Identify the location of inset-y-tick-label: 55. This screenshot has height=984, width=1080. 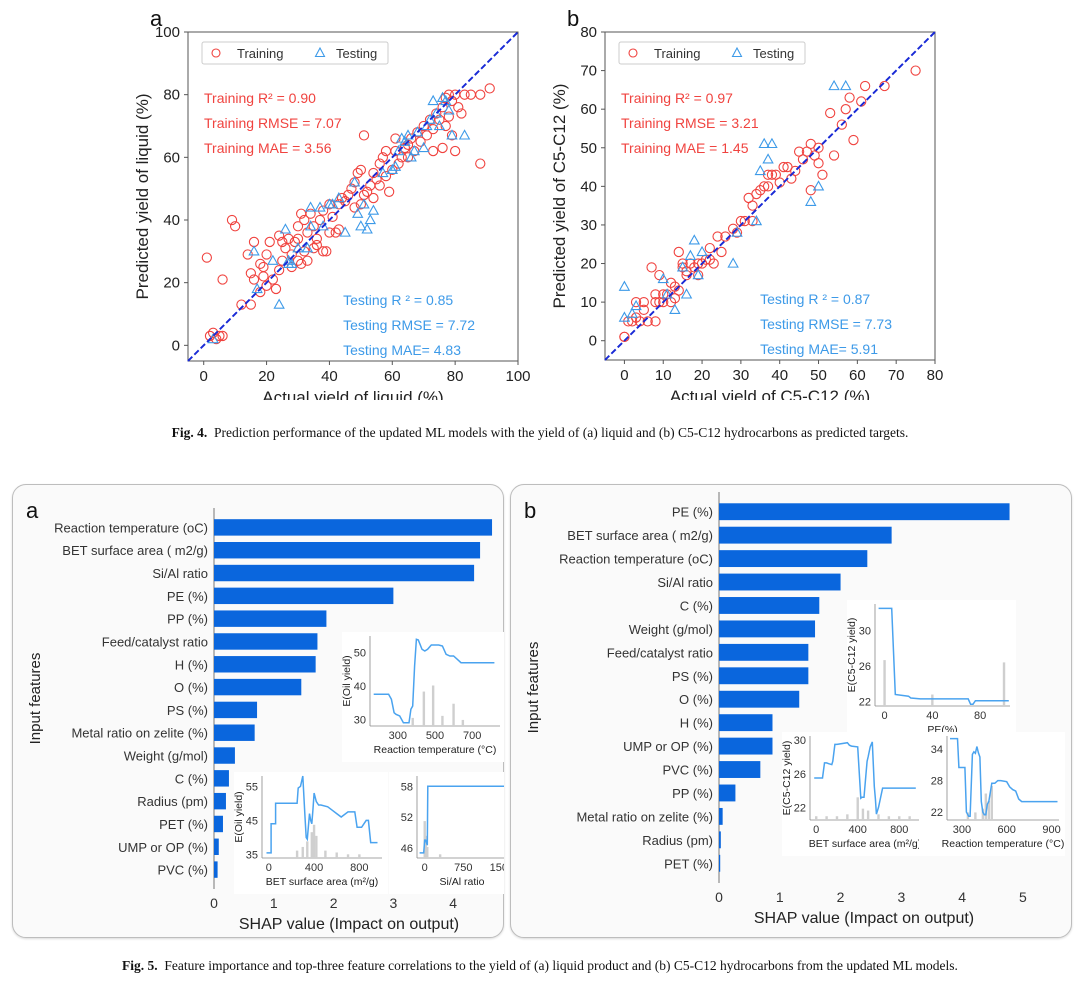
(252, 787).